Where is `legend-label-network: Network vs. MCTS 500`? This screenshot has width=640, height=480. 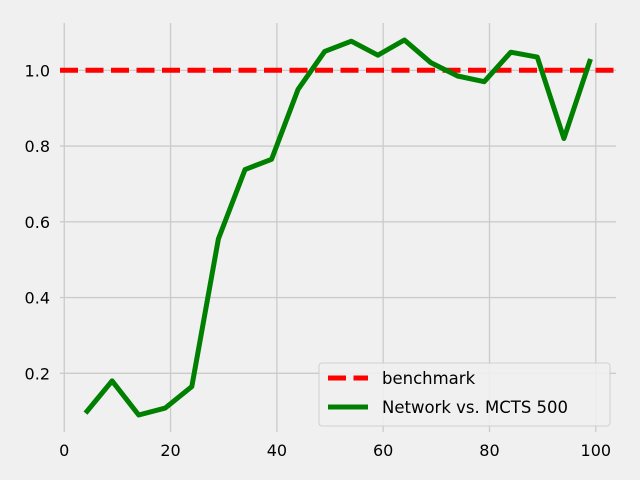
legend-label-network: Network vs. MCTS 500 is located at coordinates (475, 407).